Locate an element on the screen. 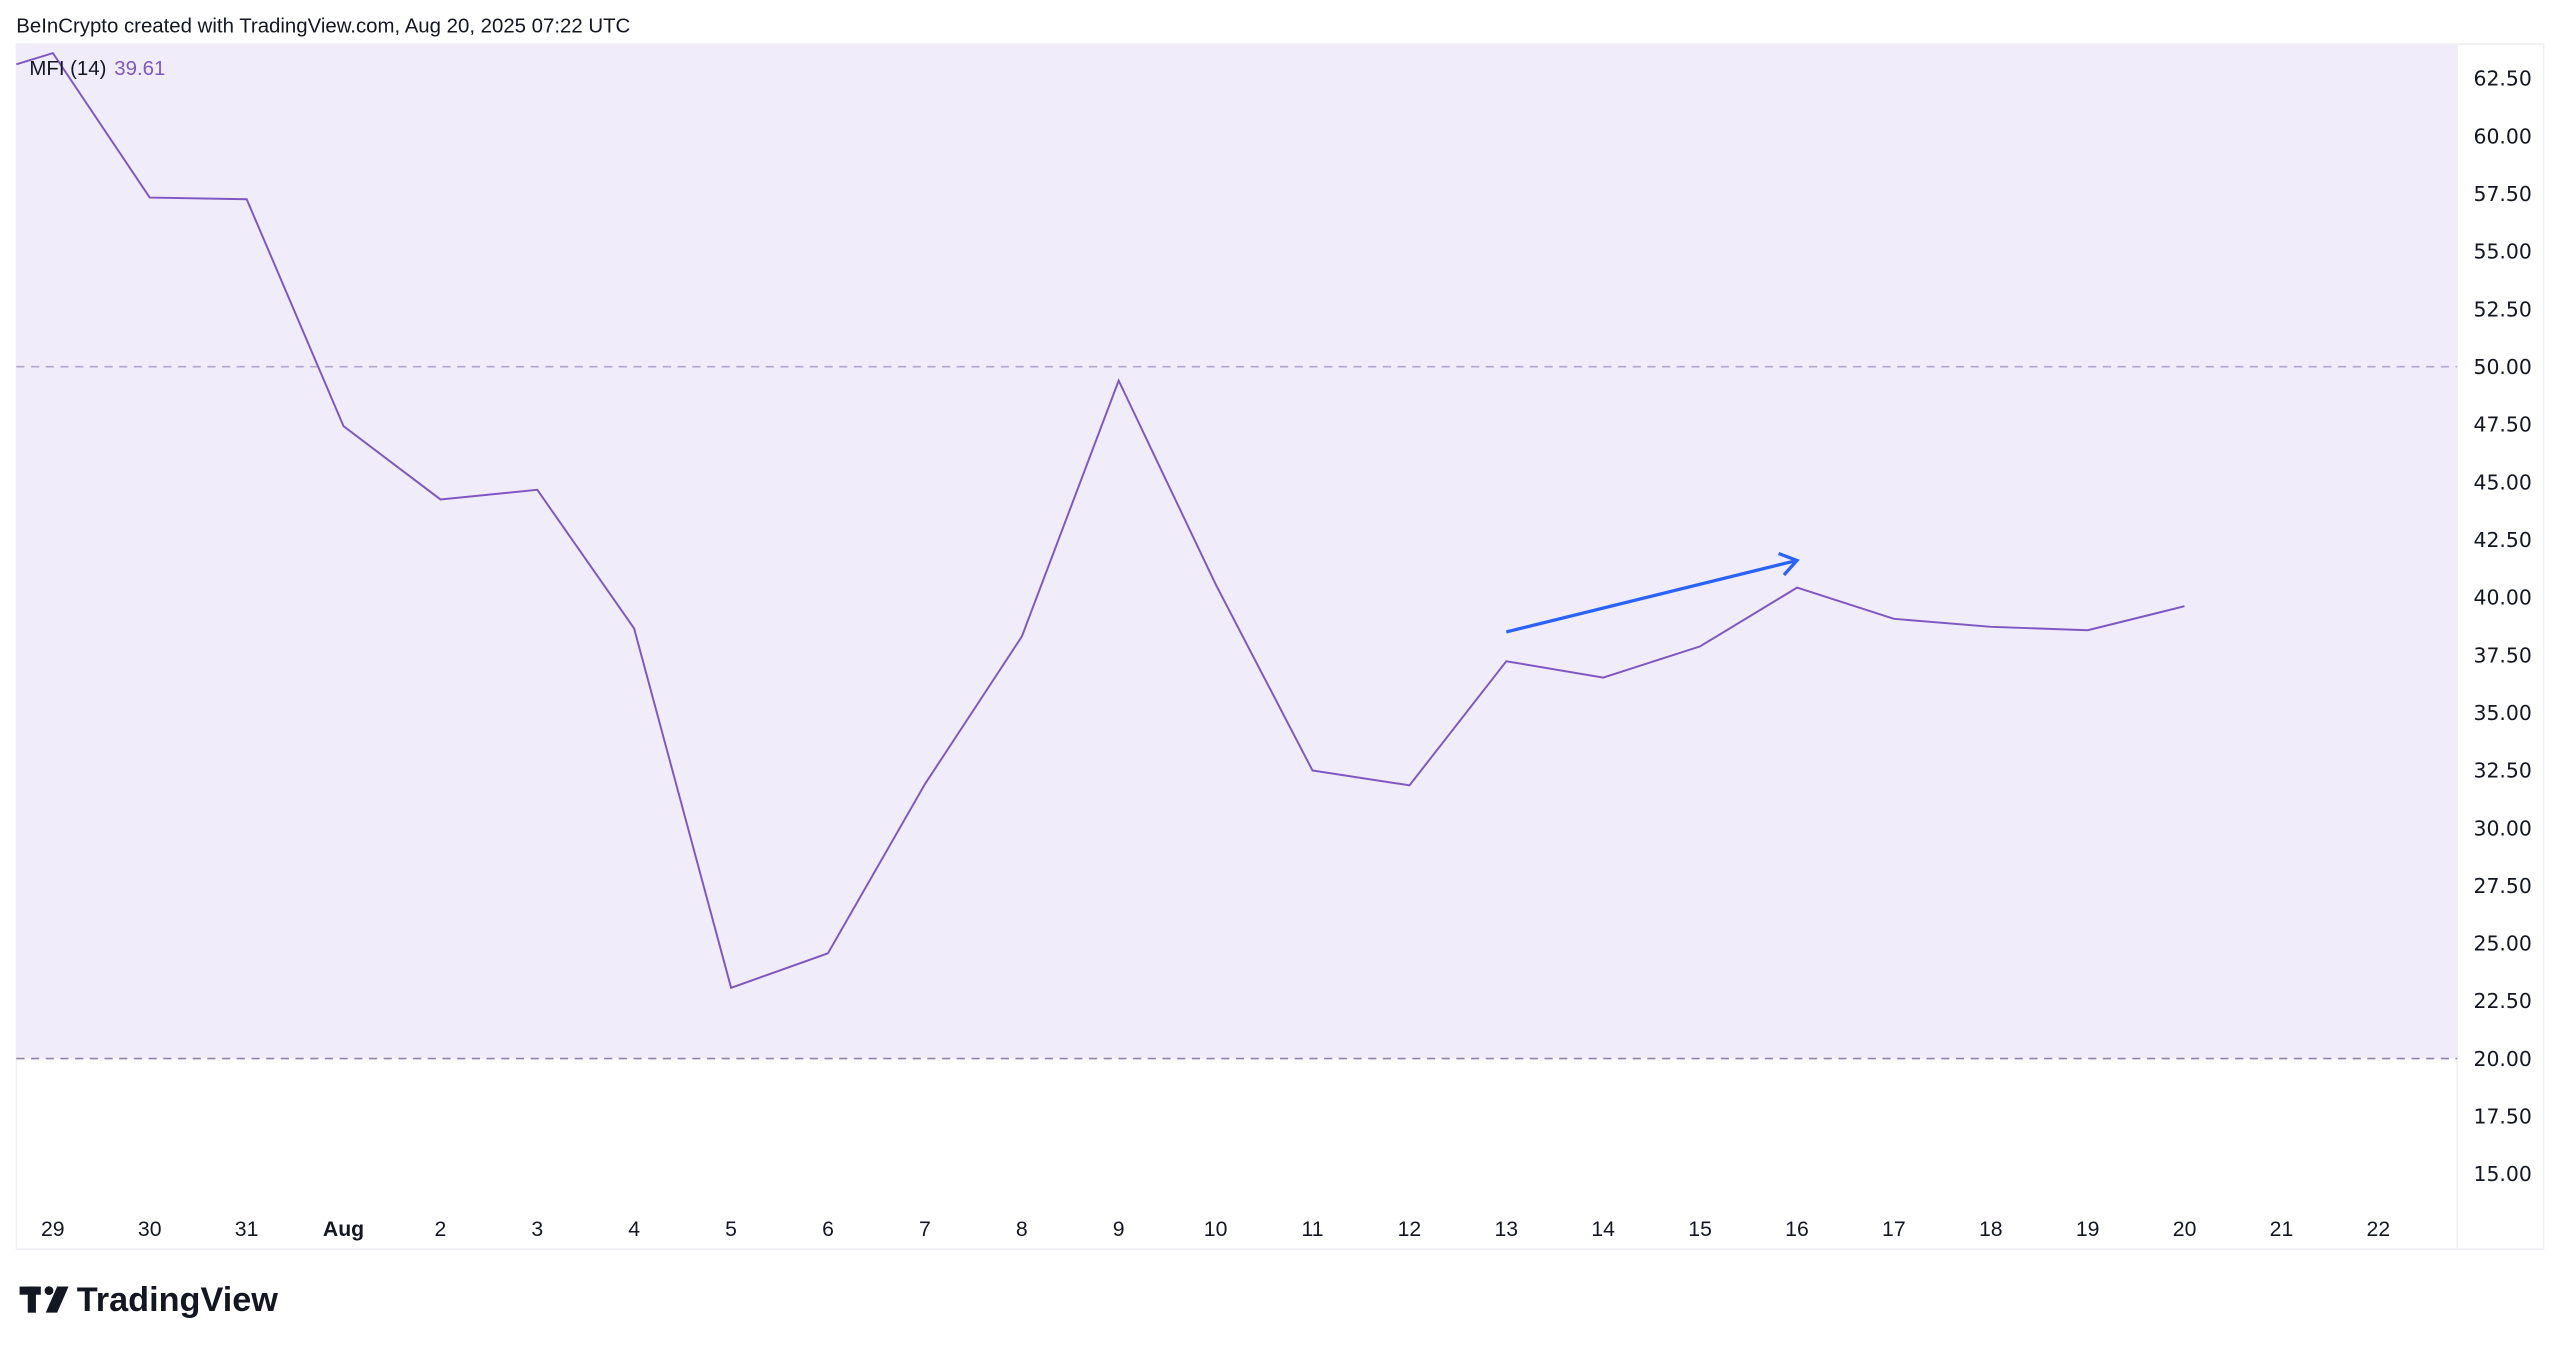  tradingview-logo: TradingView is located at coordinates (149, 1300).